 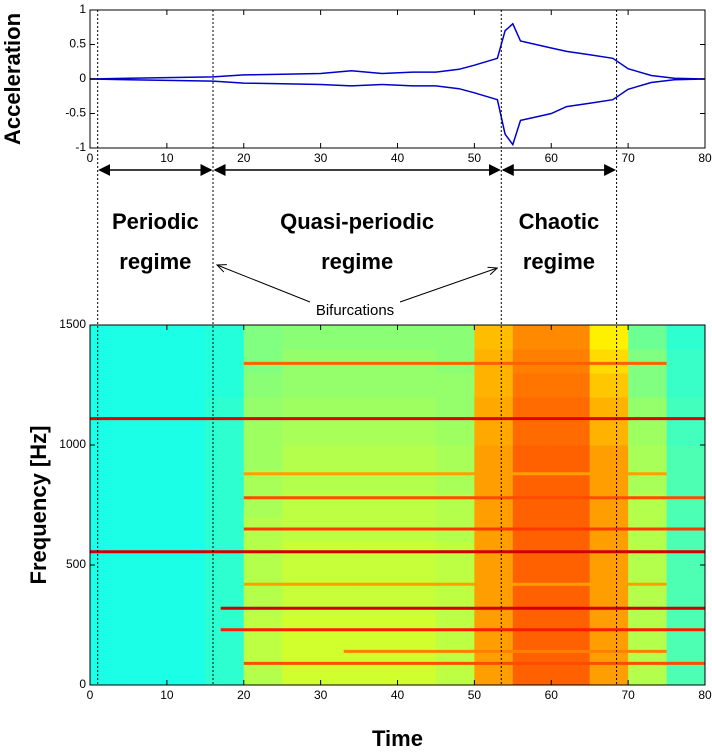 I want to click on bifurcation-label: Bifurcations, so click(x=355, y=310).